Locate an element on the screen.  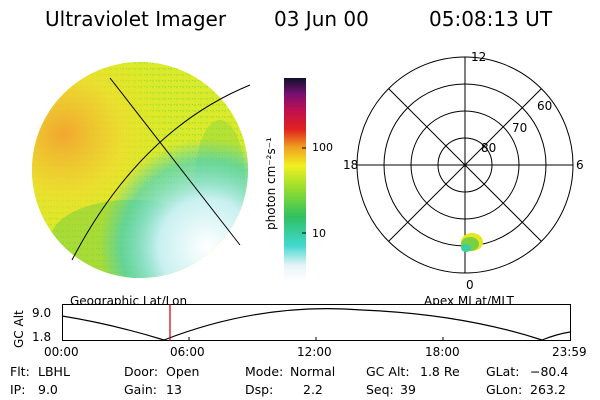
colorbar-tick-100: 100 is located at coordinates (322, 147).